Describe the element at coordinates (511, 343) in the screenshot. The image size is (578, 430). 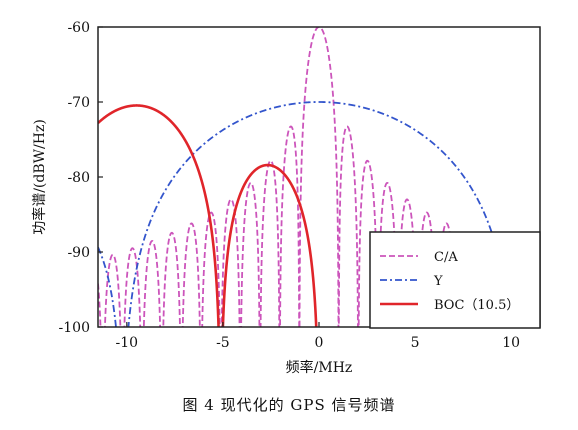
I see `x-tick-label: 10` at that location.